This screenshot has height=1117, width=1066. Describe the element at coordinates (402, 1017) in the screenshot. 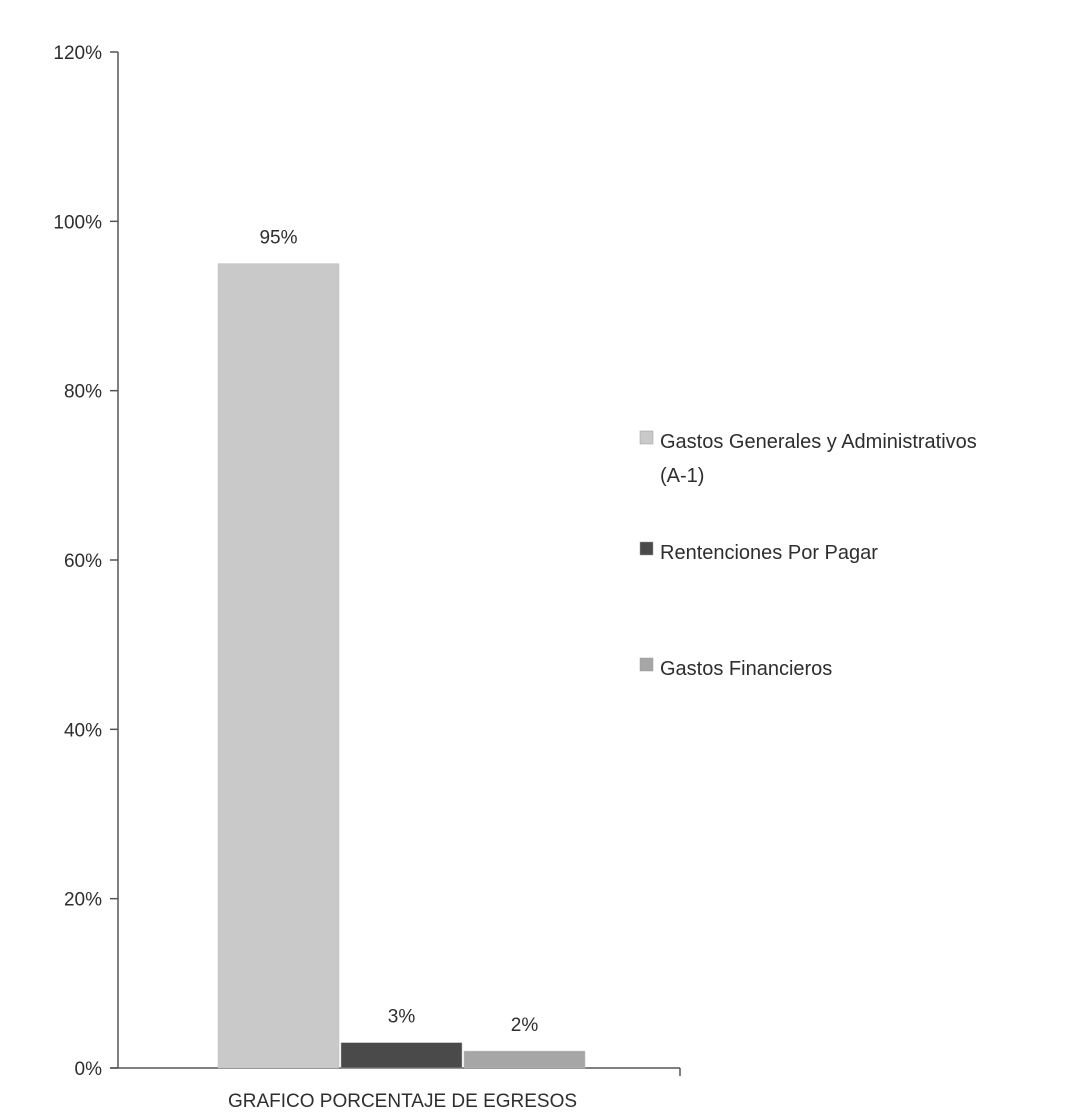

I see `data-label-2: 3%` at that location.